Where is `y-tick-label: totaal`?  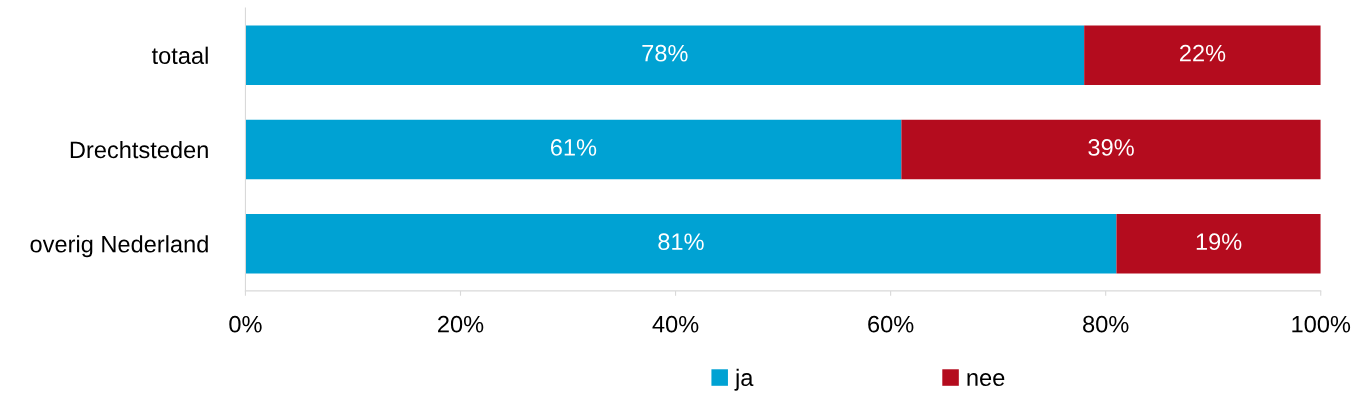 y-tick-label: totaal is located at coordinates (179, 55).